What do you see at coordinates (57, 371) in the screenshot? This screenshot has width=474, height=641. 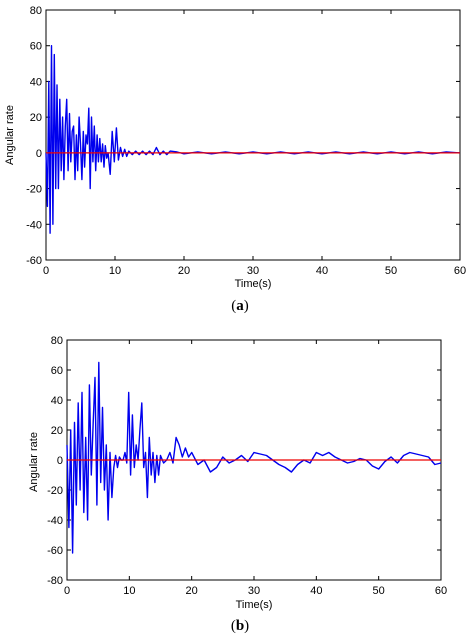 I see `chart-b-y-tick-label: 60` at bounding box center [57, 371].